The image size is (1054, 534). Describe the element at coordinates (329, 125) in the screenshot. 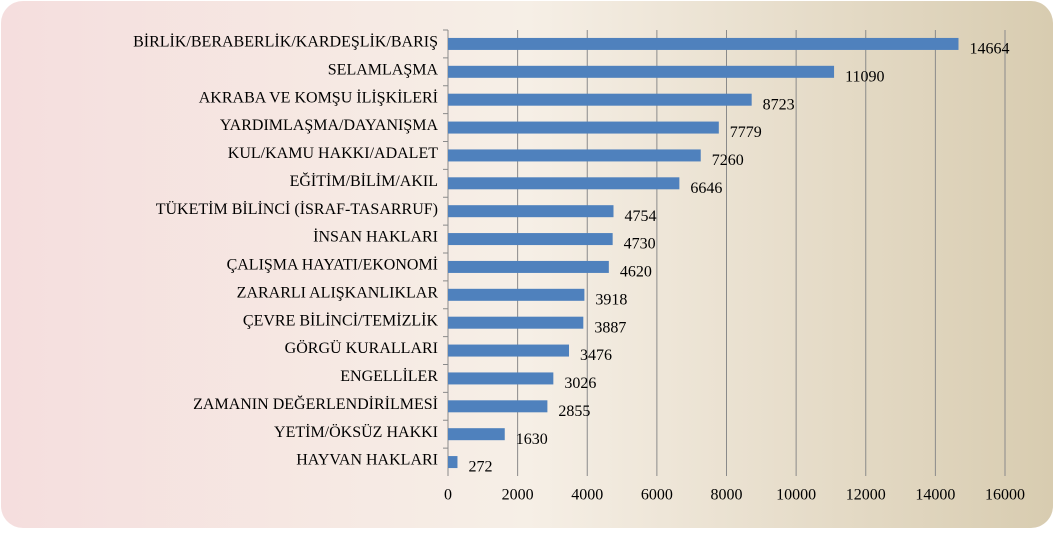

I see `y-tick-label: YARDIMLAŞMA/DAYANIŞMA` at that location.